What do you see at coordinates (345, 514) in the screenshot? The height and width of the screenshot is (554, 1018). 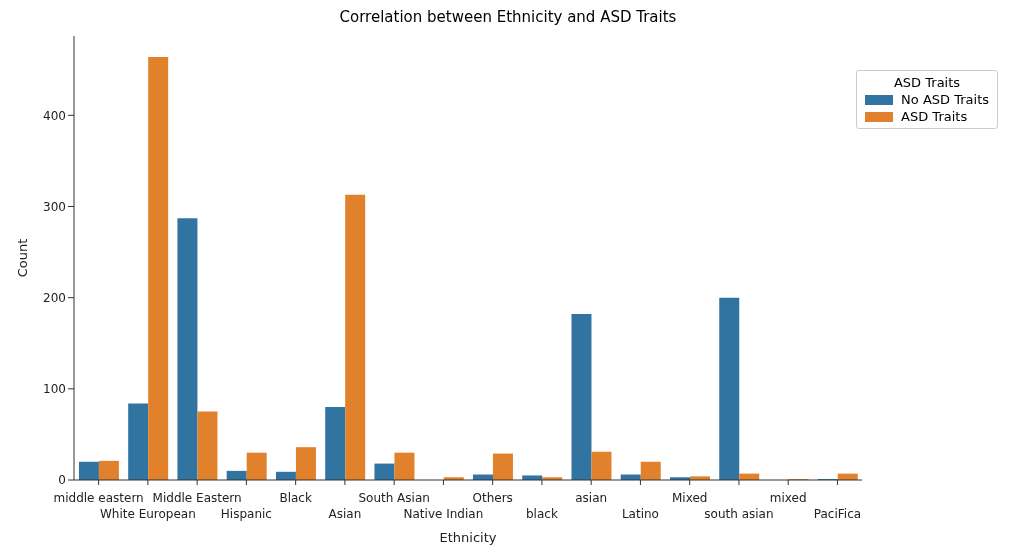 I see `x-tick-label: Asian` at bounding box center [345, 514].